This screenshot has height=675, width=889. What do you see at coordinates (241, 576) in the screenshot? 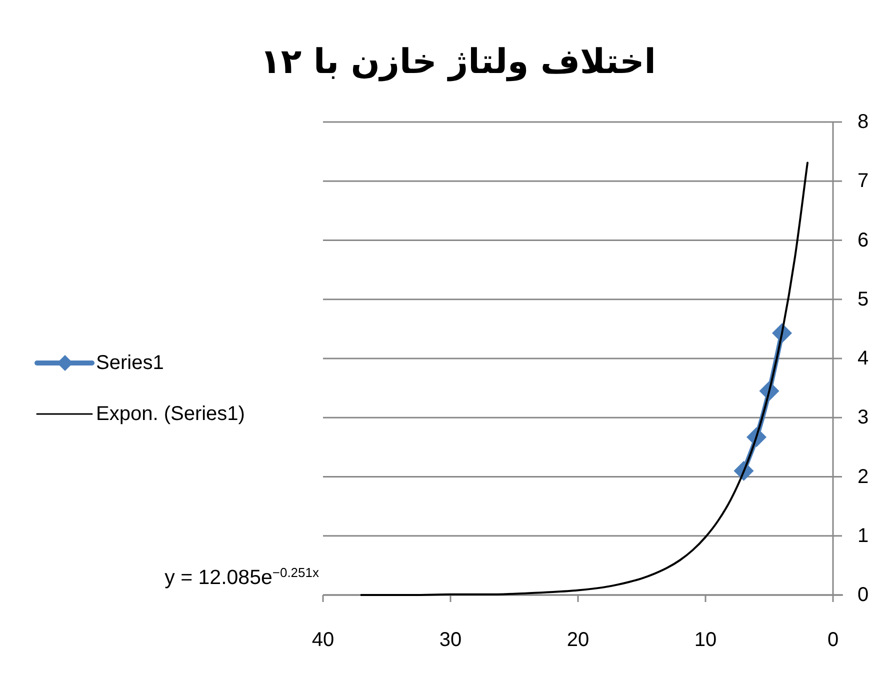
I see `annotation: y = 12.085e$^{−0.251x}$` at bounding box center [241, 576].